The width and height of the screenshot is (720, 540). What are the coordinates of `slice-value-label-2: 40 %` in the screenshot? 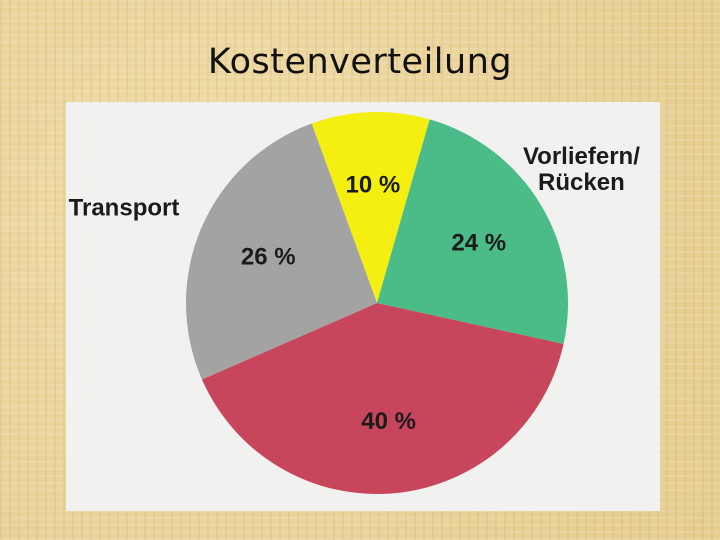 It's located at (388, 421).